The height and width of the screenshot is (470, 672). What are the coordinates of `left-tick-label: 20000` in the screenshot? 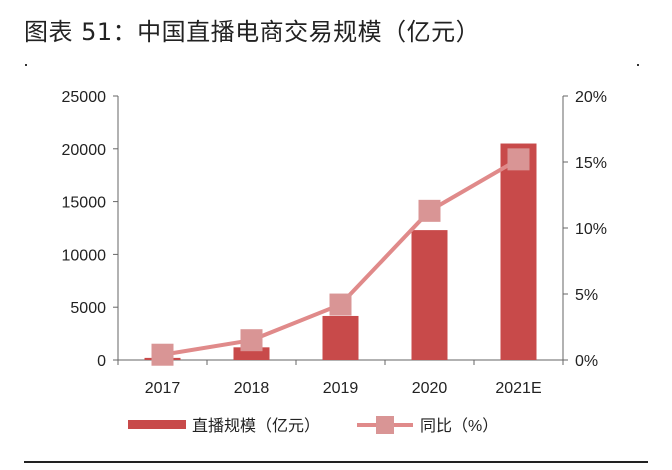 It's located at (84, 150).